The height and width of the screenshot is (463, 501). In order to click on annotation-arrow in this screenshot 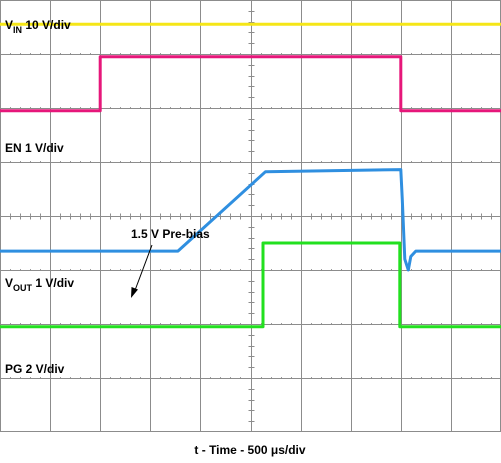, I will do `click(142, 271)`.